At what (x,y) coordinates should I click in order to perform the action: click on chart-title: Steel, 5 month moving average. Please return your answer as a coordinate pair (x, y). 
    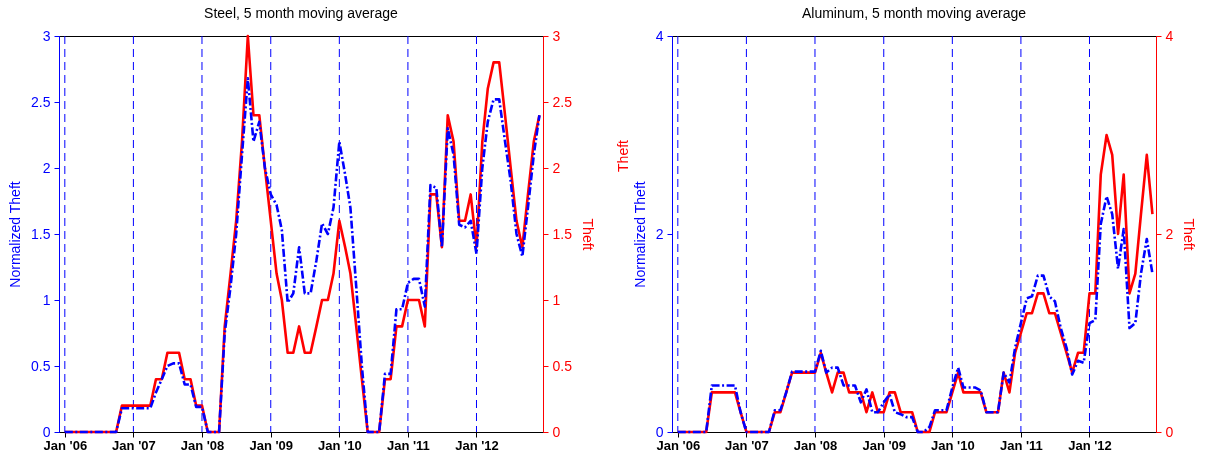
    Looking at the image, I should click on (301, 13).